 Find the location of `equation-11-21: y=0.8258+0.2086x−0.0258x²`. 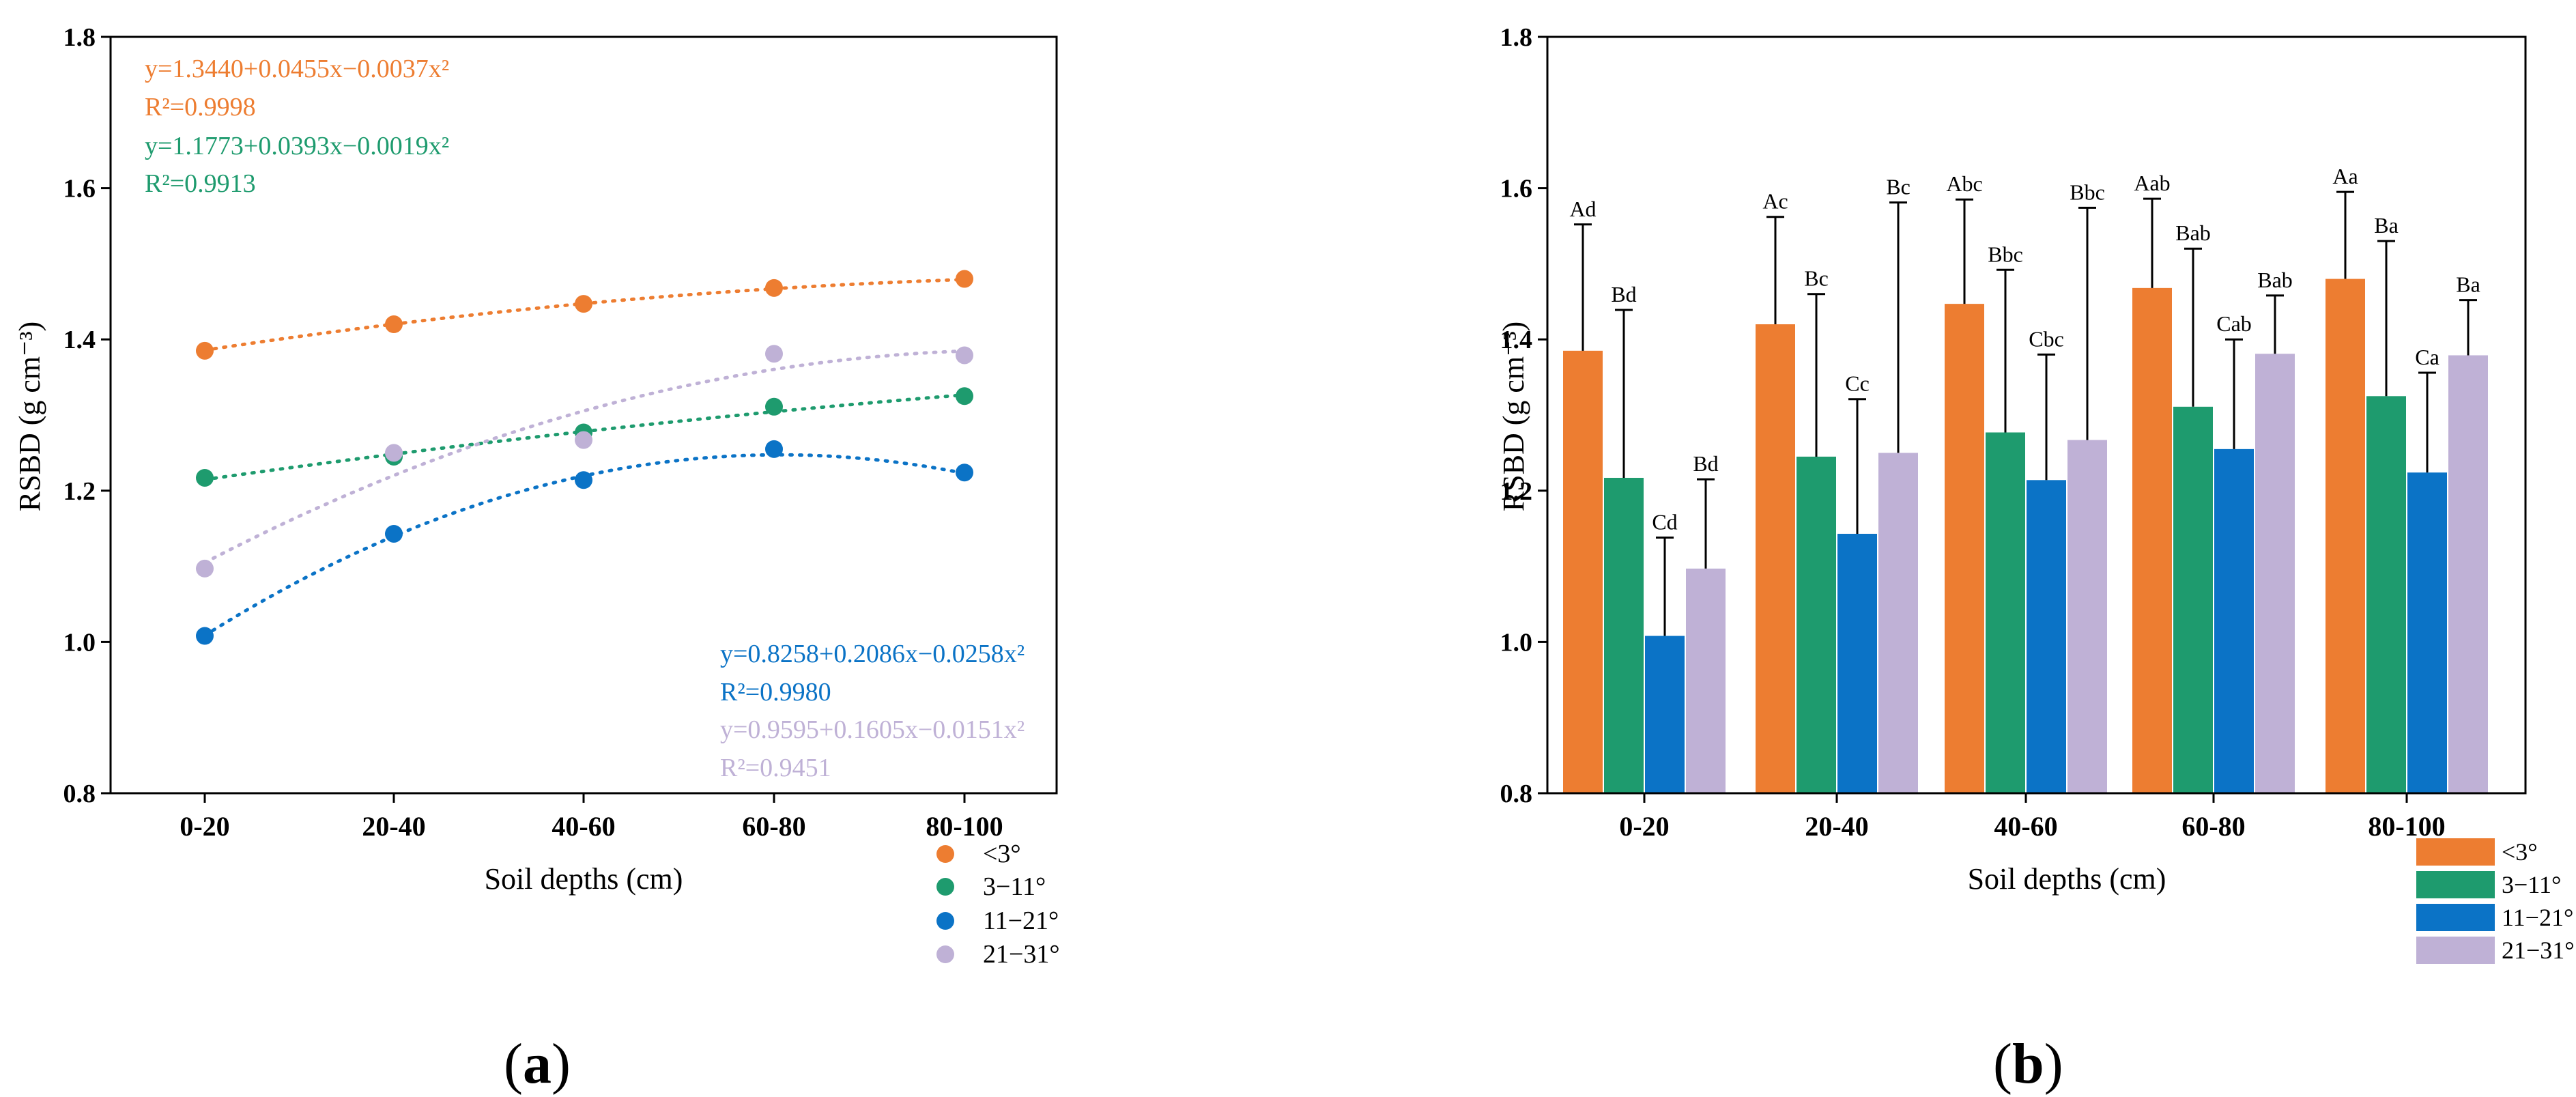

equation-11-21: y=0.8258+0.2086x−0.0258x² is located at coordinates (872, 654).